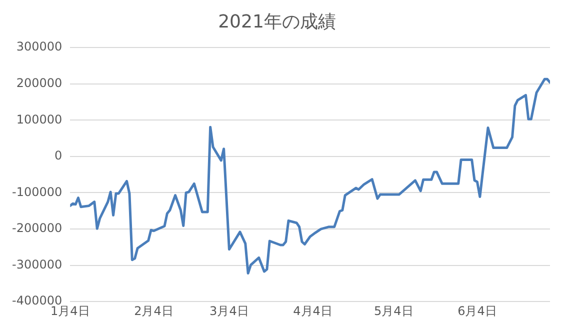 This screenshot has height=328, width=566. Describe the element at coordinates (37, 228) in the screenshot. I see `y-tick-label: -200000` at that location.